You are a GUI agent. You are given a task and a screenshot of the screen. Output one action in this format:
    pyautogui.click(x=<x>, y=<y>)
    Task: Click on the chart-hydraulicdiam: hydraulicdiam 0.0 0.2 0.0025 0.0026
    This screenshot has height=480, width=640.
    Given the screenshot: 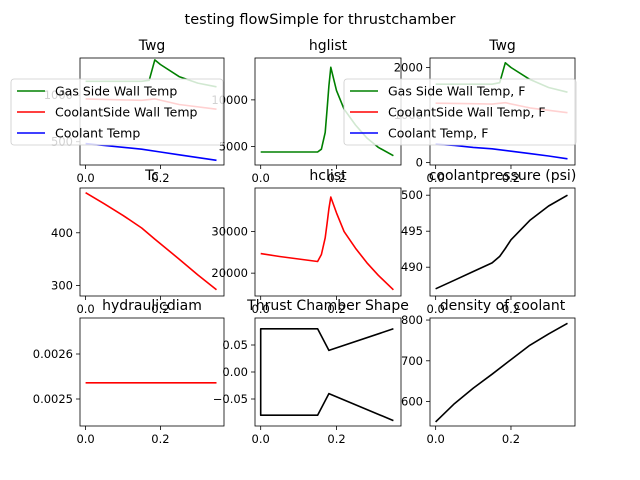 What is the action you would take?
    pyautogui.click(x=129, y=372)
    